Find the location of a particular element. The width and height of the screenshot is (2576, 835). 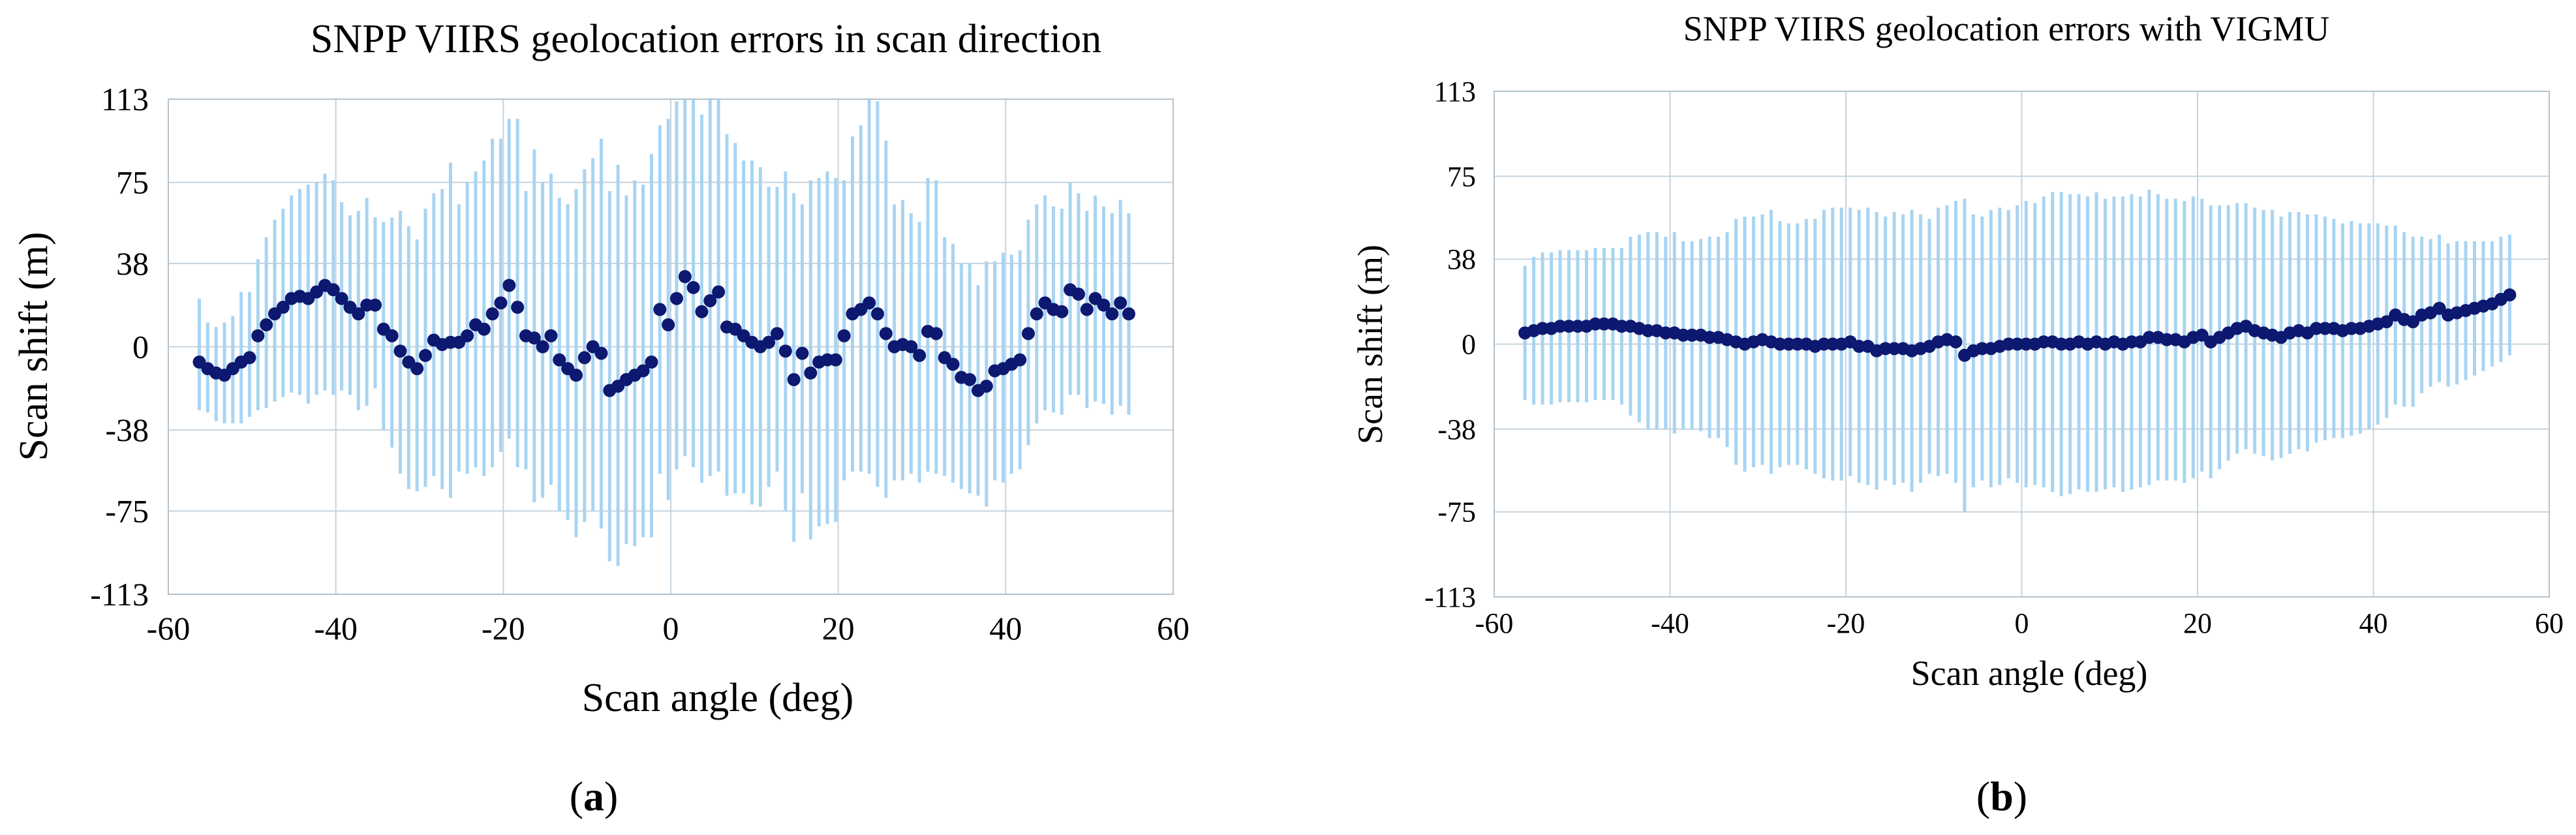

y-tick-label-a: -75 is located at coordinates (127, 511).